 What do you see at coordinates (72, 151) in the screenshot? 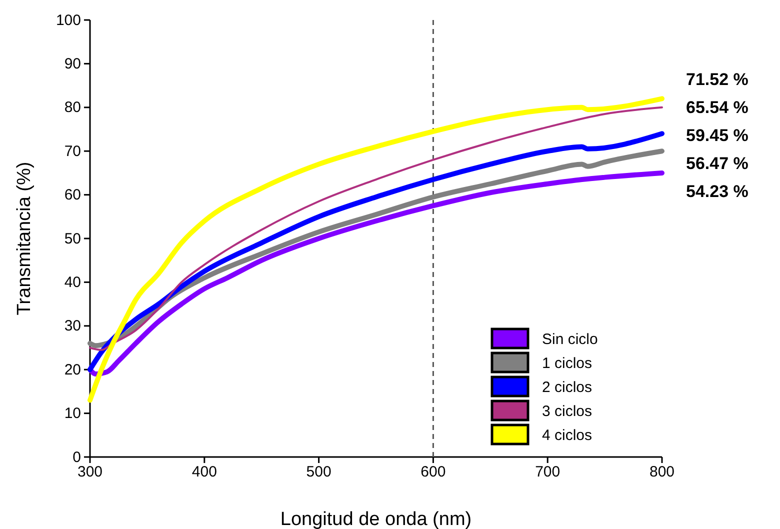
I see `y-tick-label: 70` at bounding box center [72, 151].